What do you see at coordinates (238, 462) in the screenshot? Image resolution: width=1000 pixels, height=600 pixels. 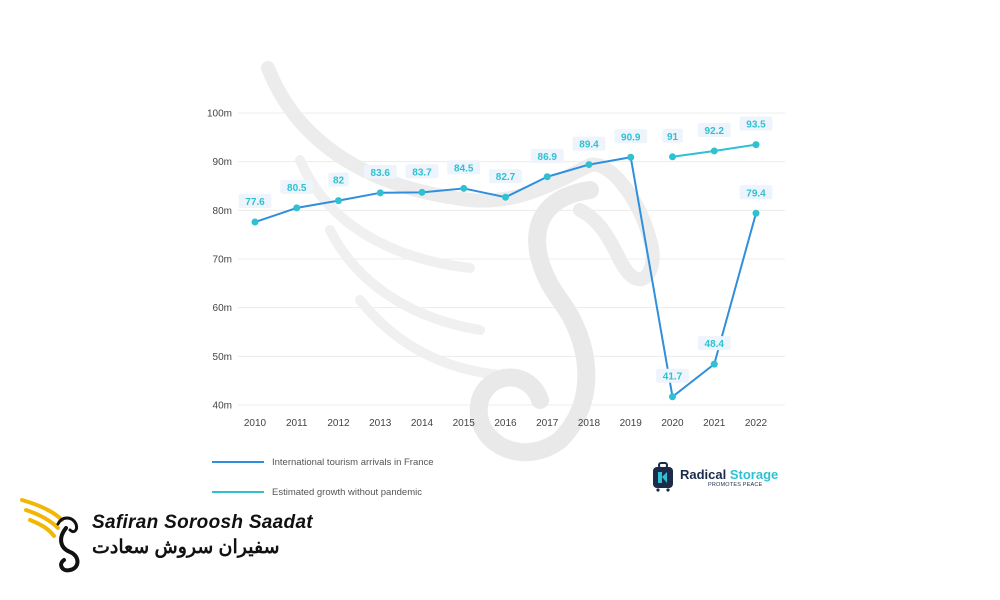 I see `legend-swatch-arrivals` at bounding box center [238, 462].